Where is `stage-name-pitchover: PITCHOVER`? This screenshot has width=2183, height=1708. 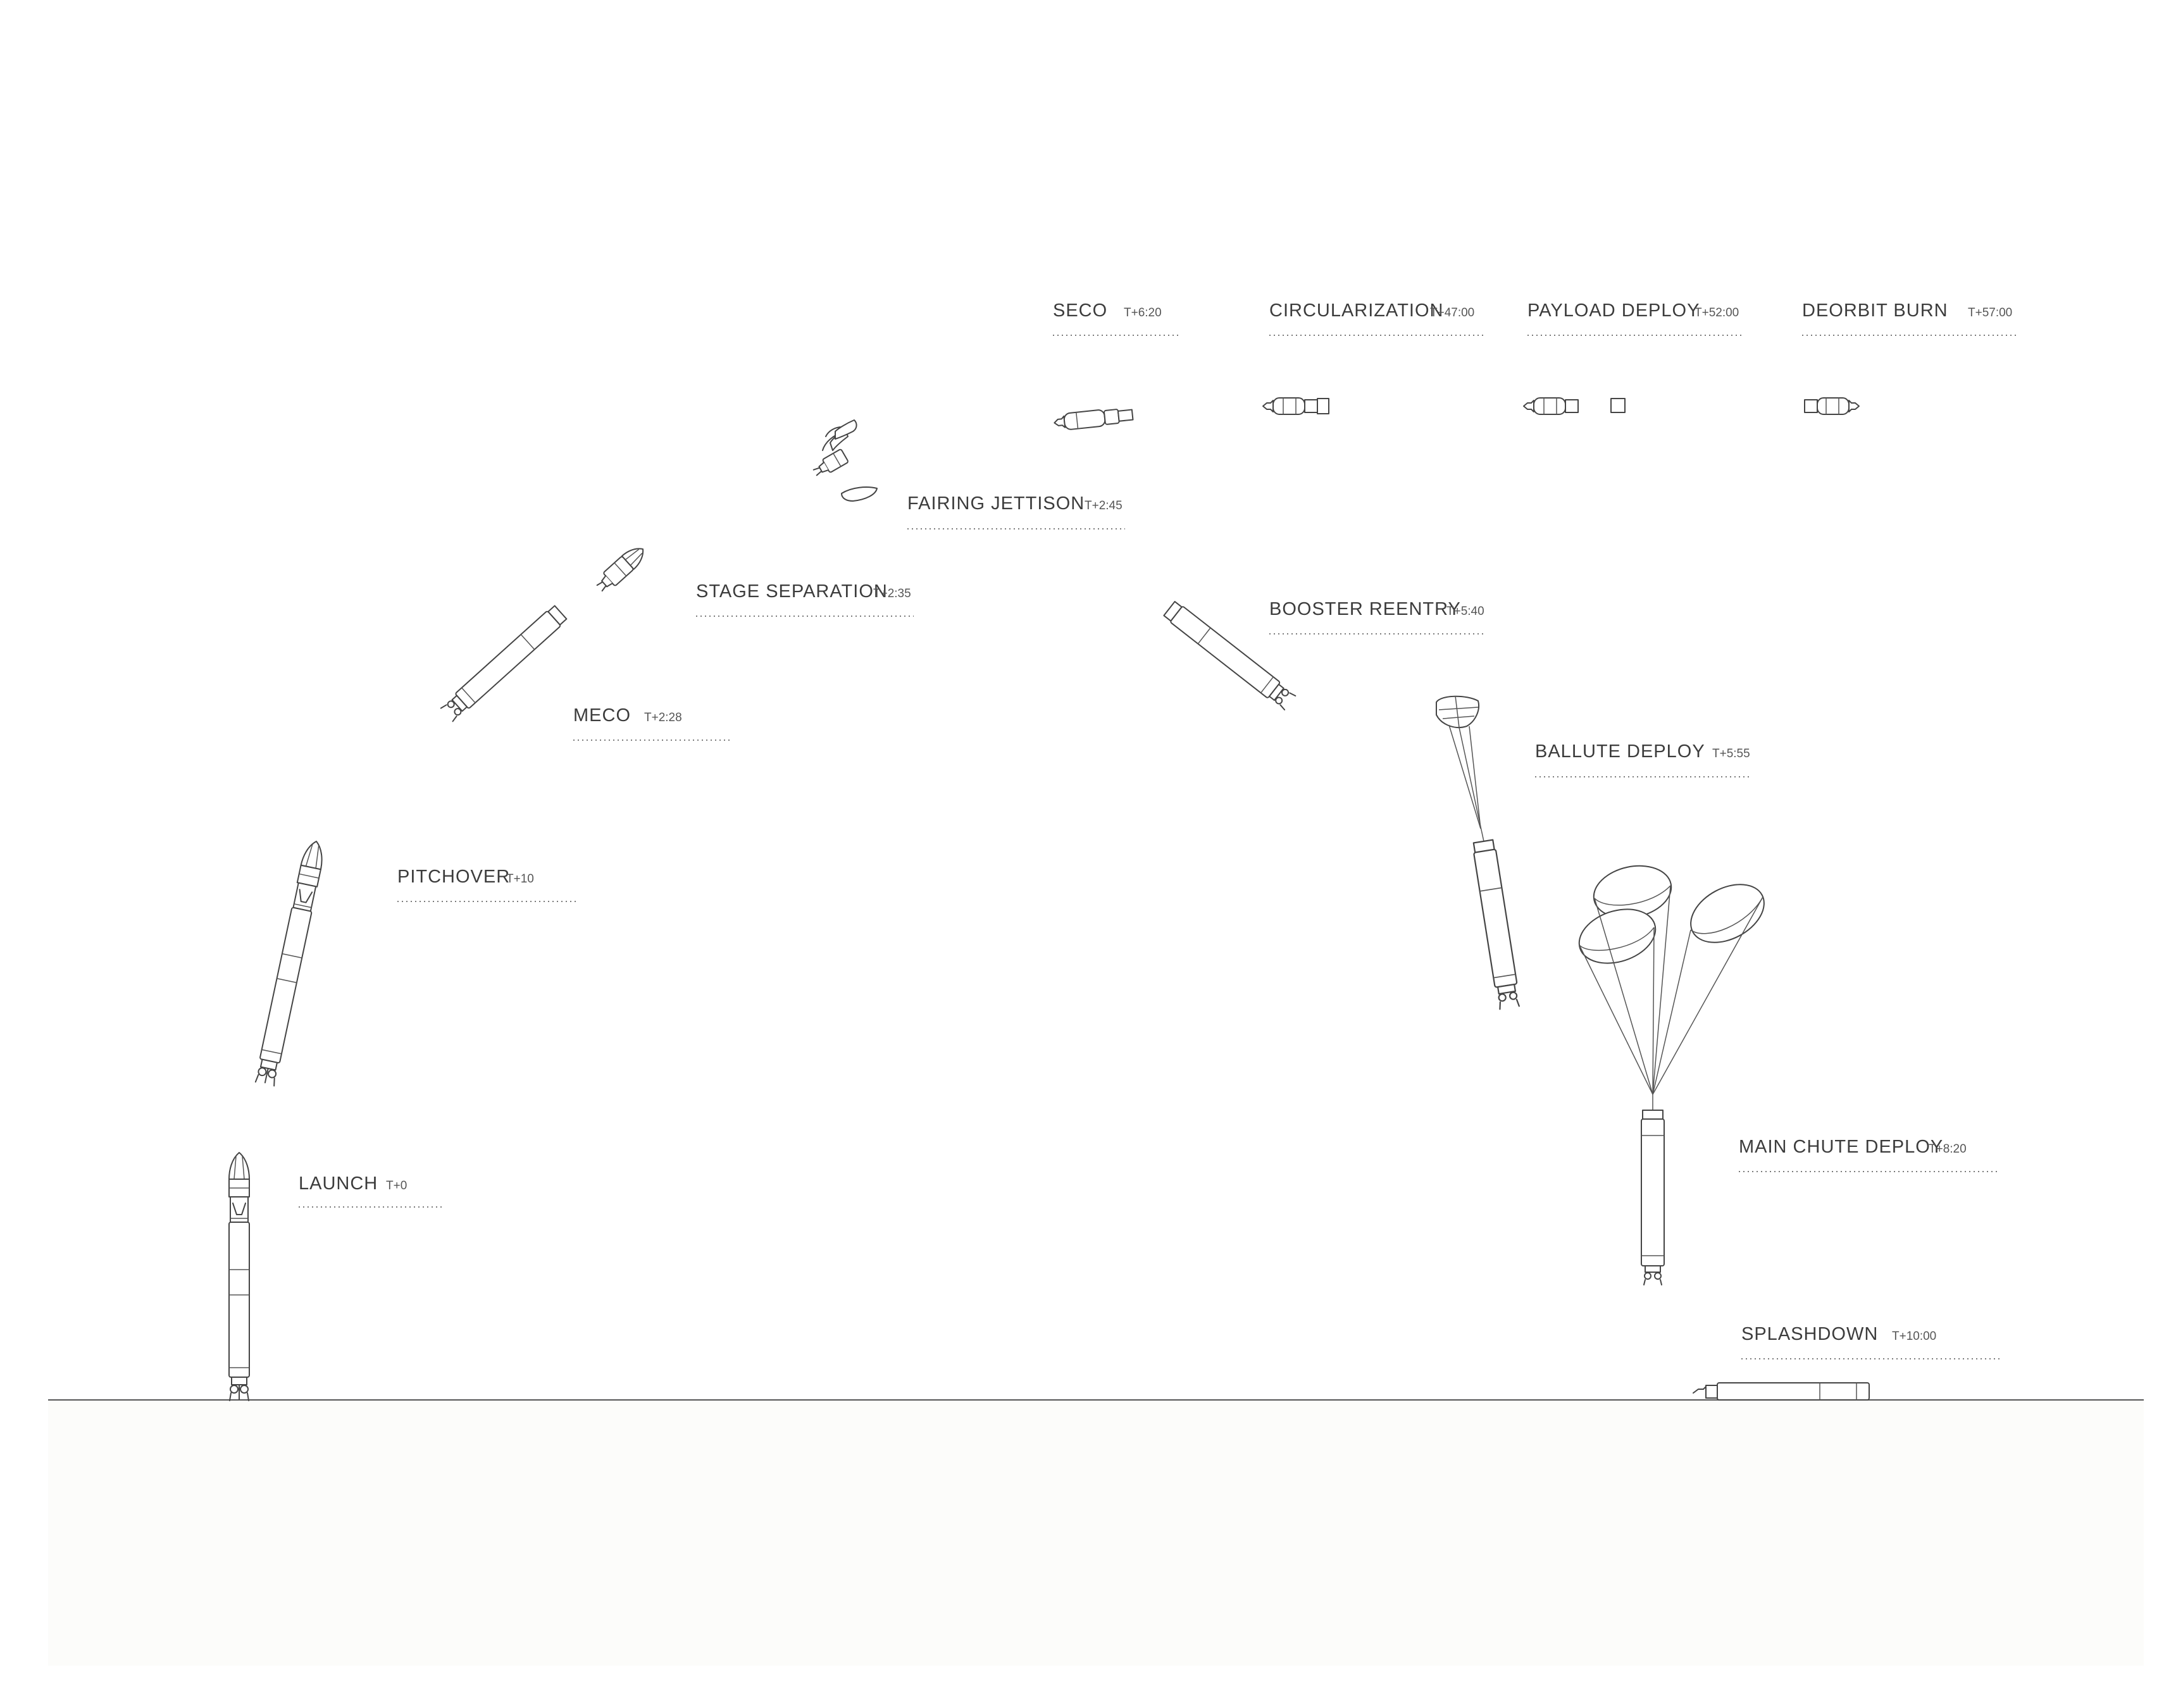 stage-name-pitchover: PITCHOVER is located at coordinates (453, 877).